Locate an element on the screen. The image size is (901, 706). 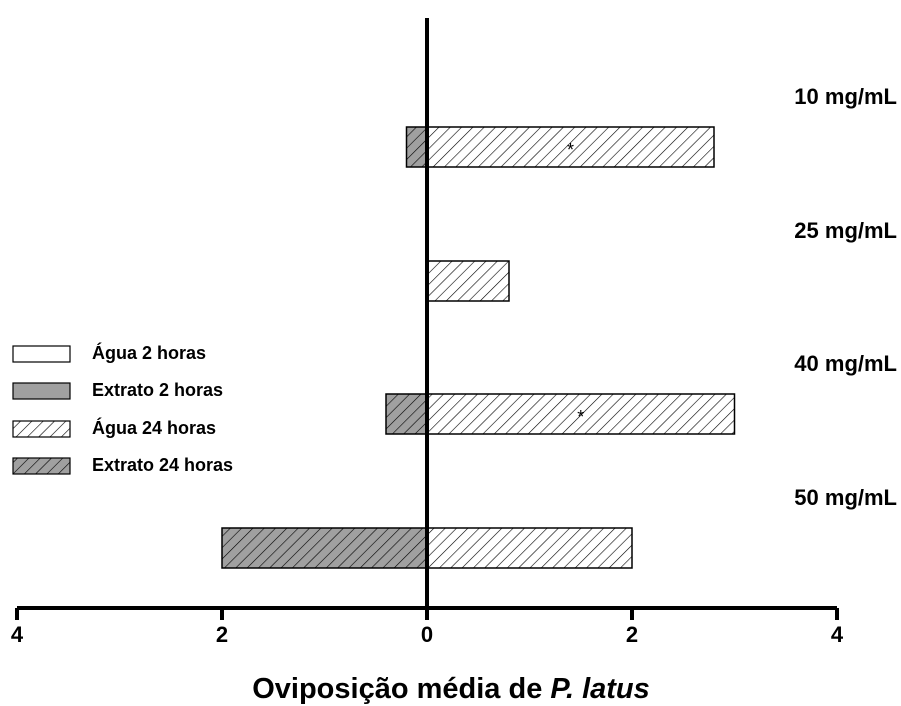
legend-label: Extrato 2 horas is located at coordinates (157, 390).